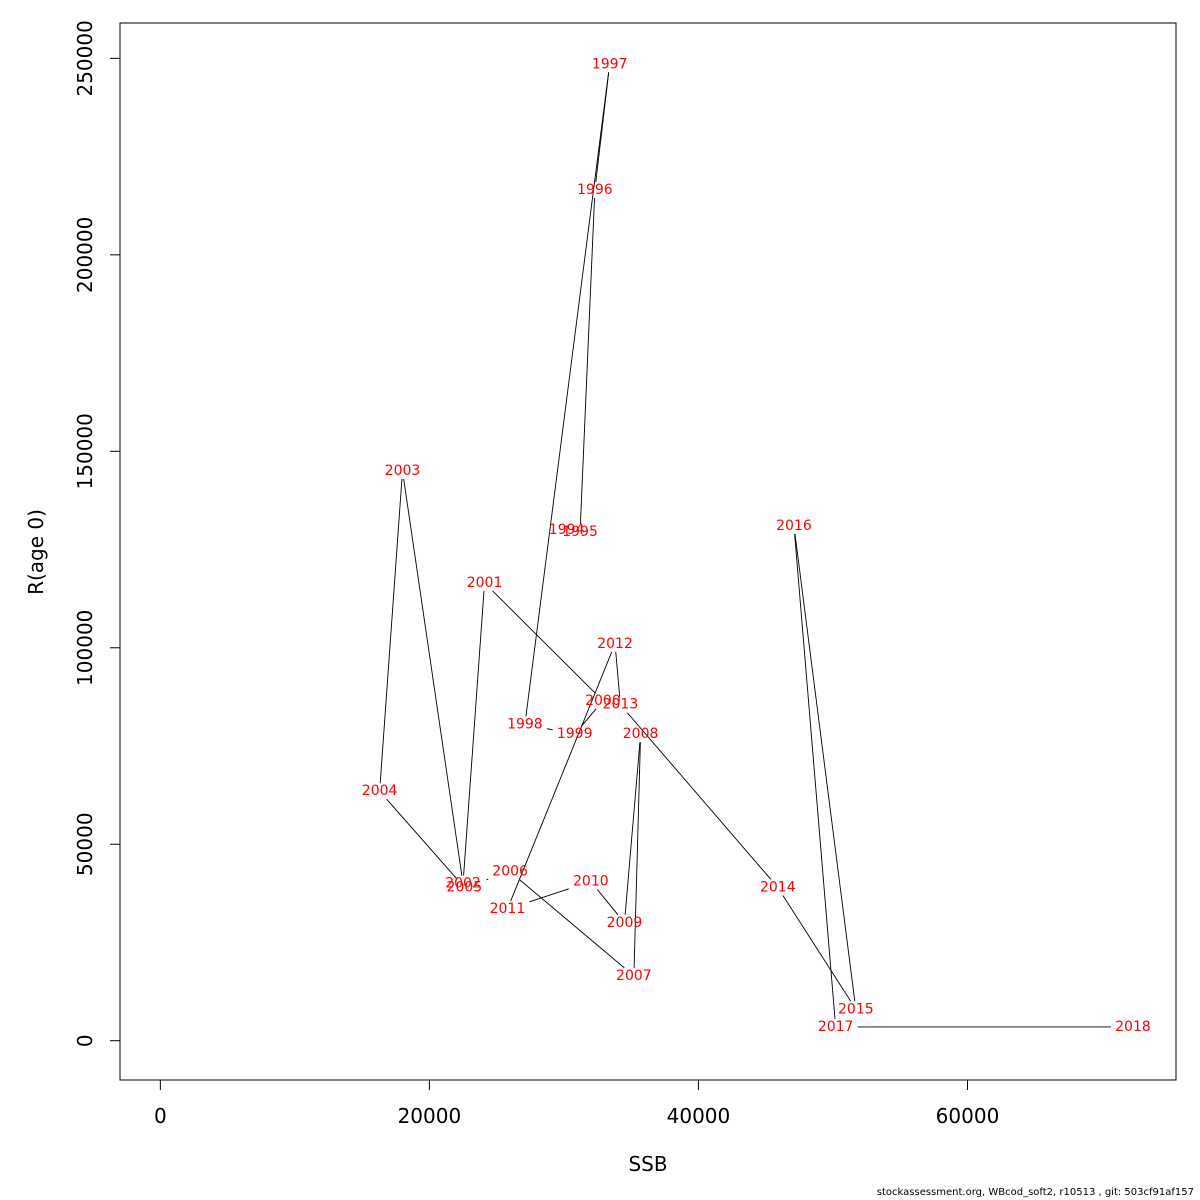  What do you see at coordinates (97, 533) in the screenshot?
I see `y-axis: 0 50000 100000 150000 200000 250000` at bounding box center [97, 533].